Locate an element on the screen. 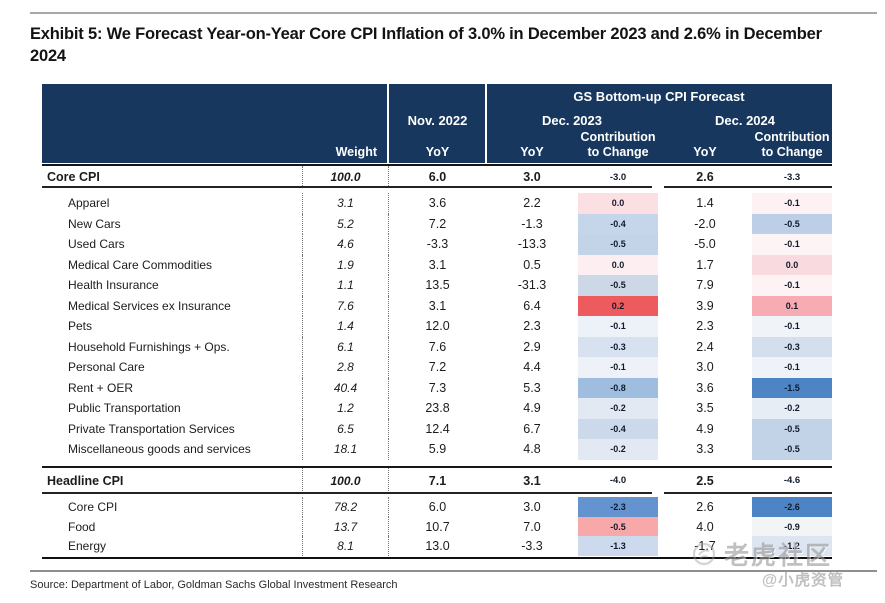 The image size is (885, 603). nov2022-yoy-cell: -3.3 is located at coordinates (437, 244).